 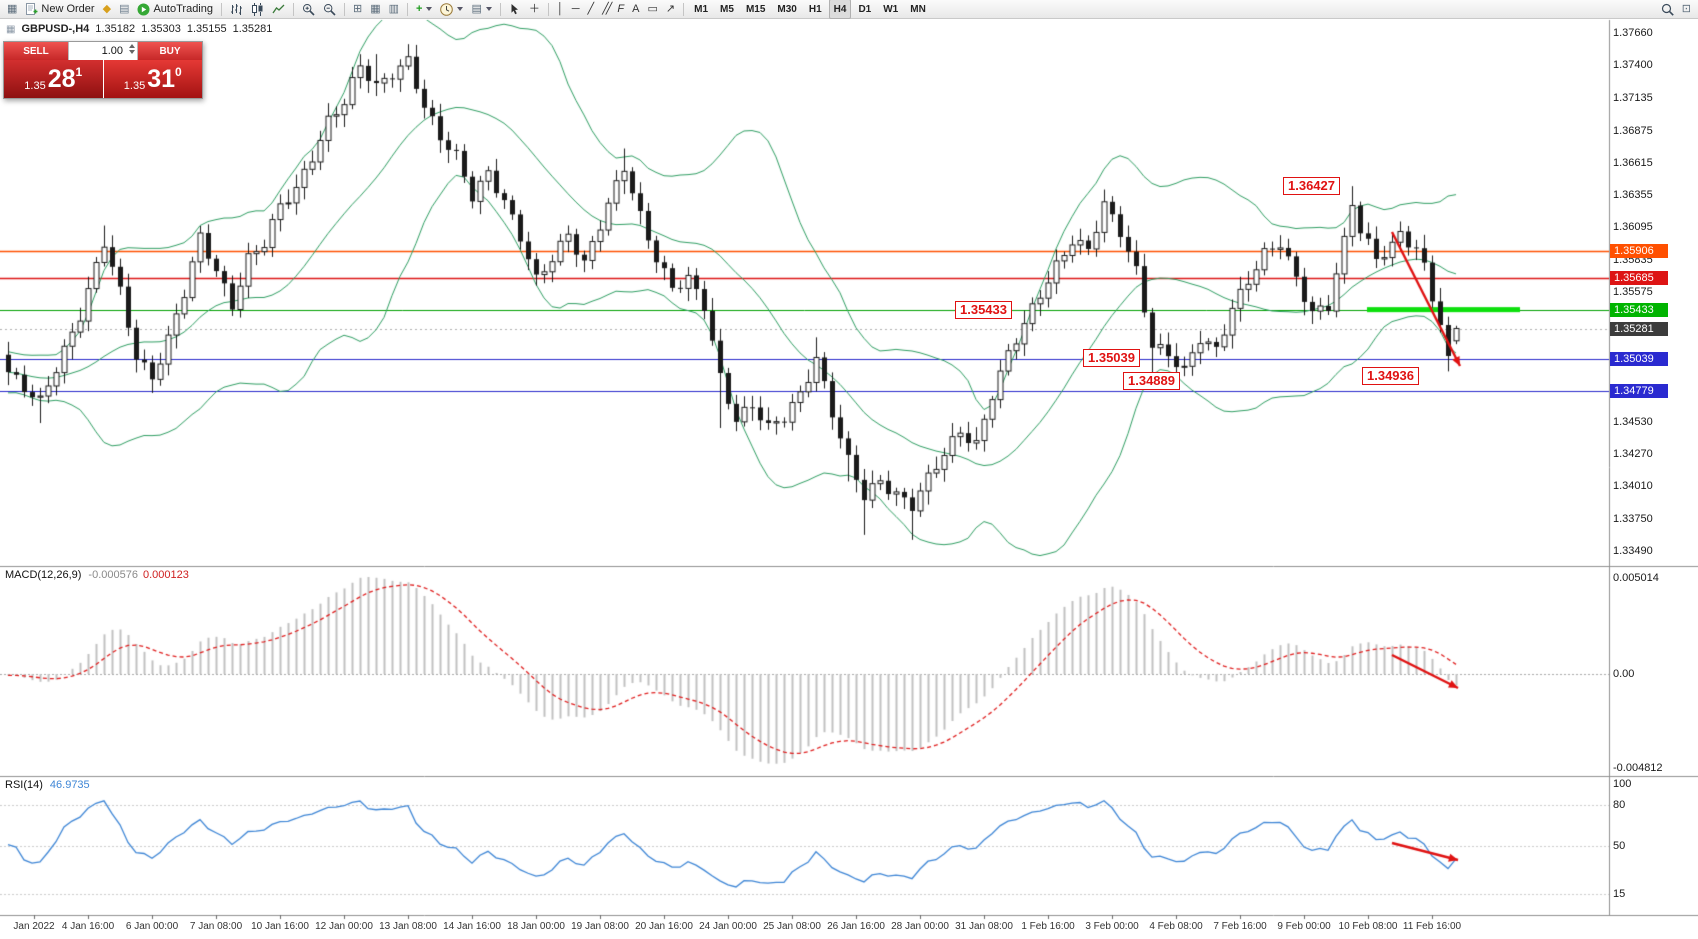 What do you see at coordinates (576, 9) in the screenshot?
I see `horizontal-line-icon: ─` at bounding box center [576, 9].